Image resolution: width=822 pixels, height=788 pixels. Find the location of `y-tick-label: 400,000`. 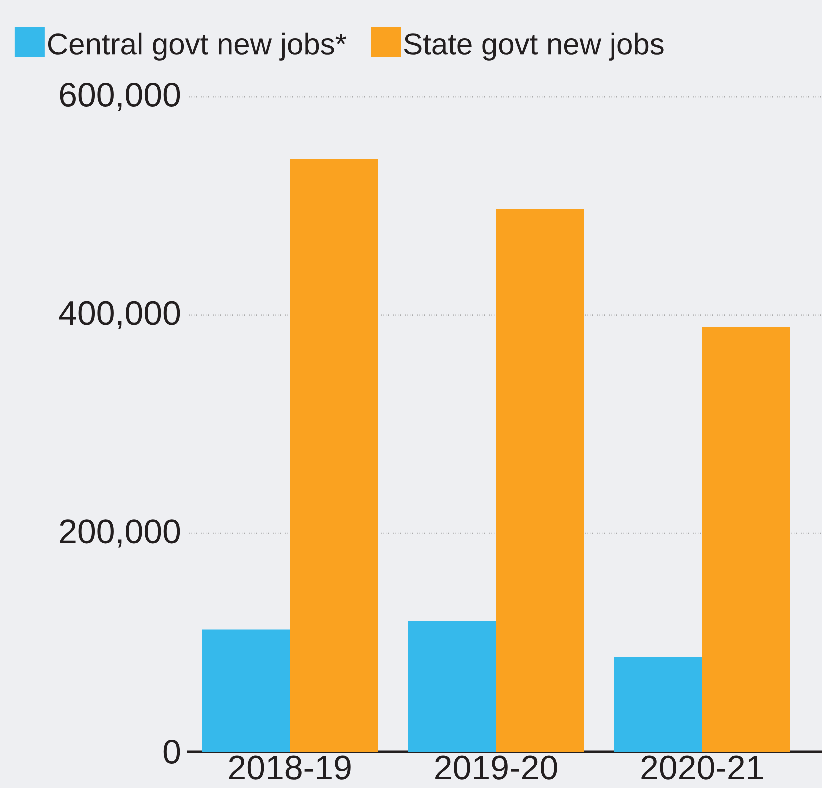

y-tick-label: 400,000 is located at coordinates (119, 315).